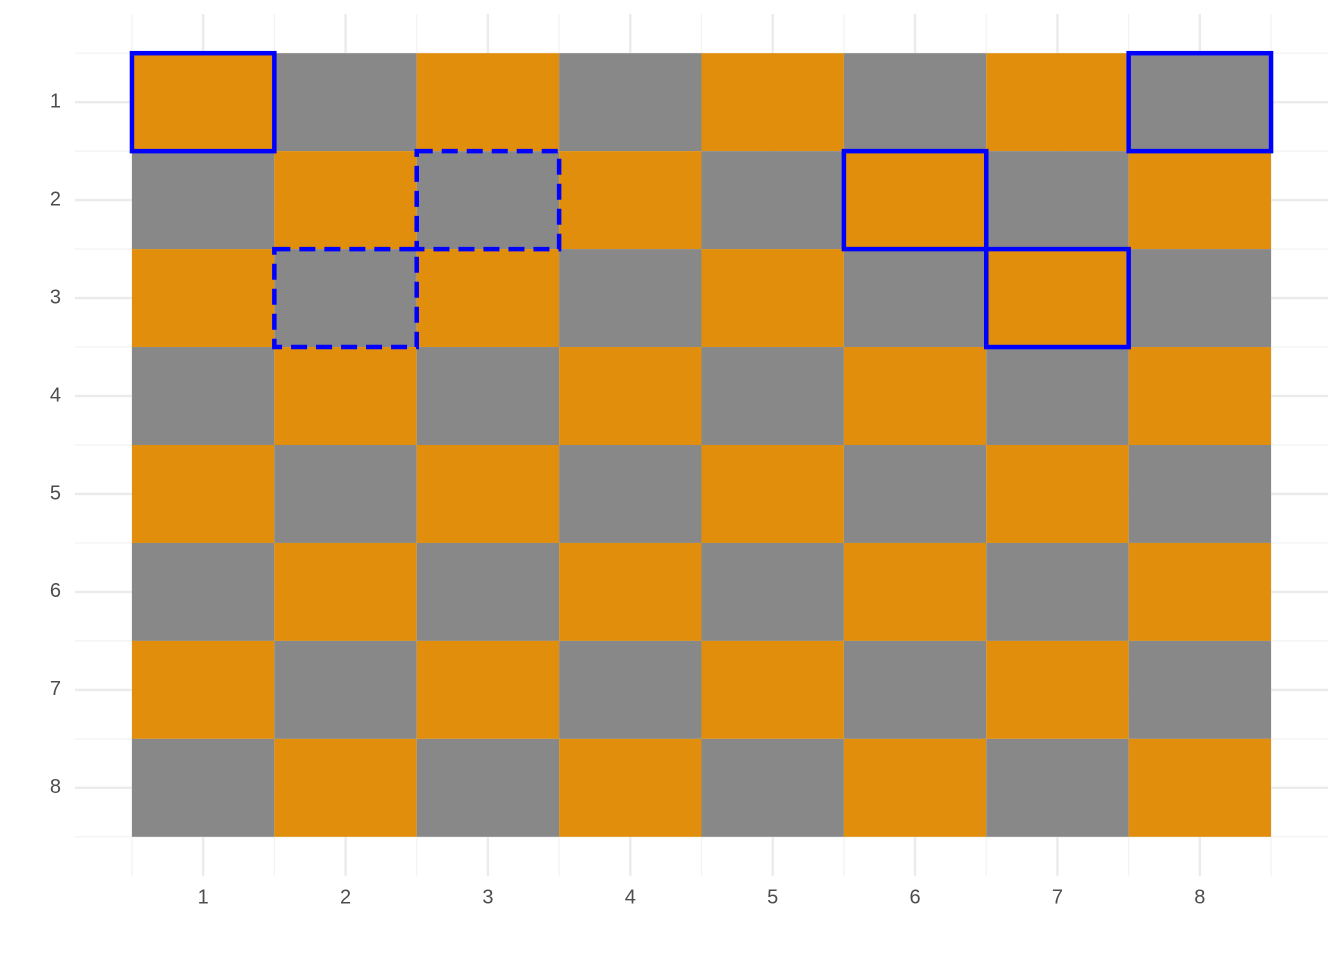 The image size is (1344, 960). What do you see at coordinates (55, 591) in the screenshot?
I see `y-tick-label: 6` at bounding box center [55, 591].